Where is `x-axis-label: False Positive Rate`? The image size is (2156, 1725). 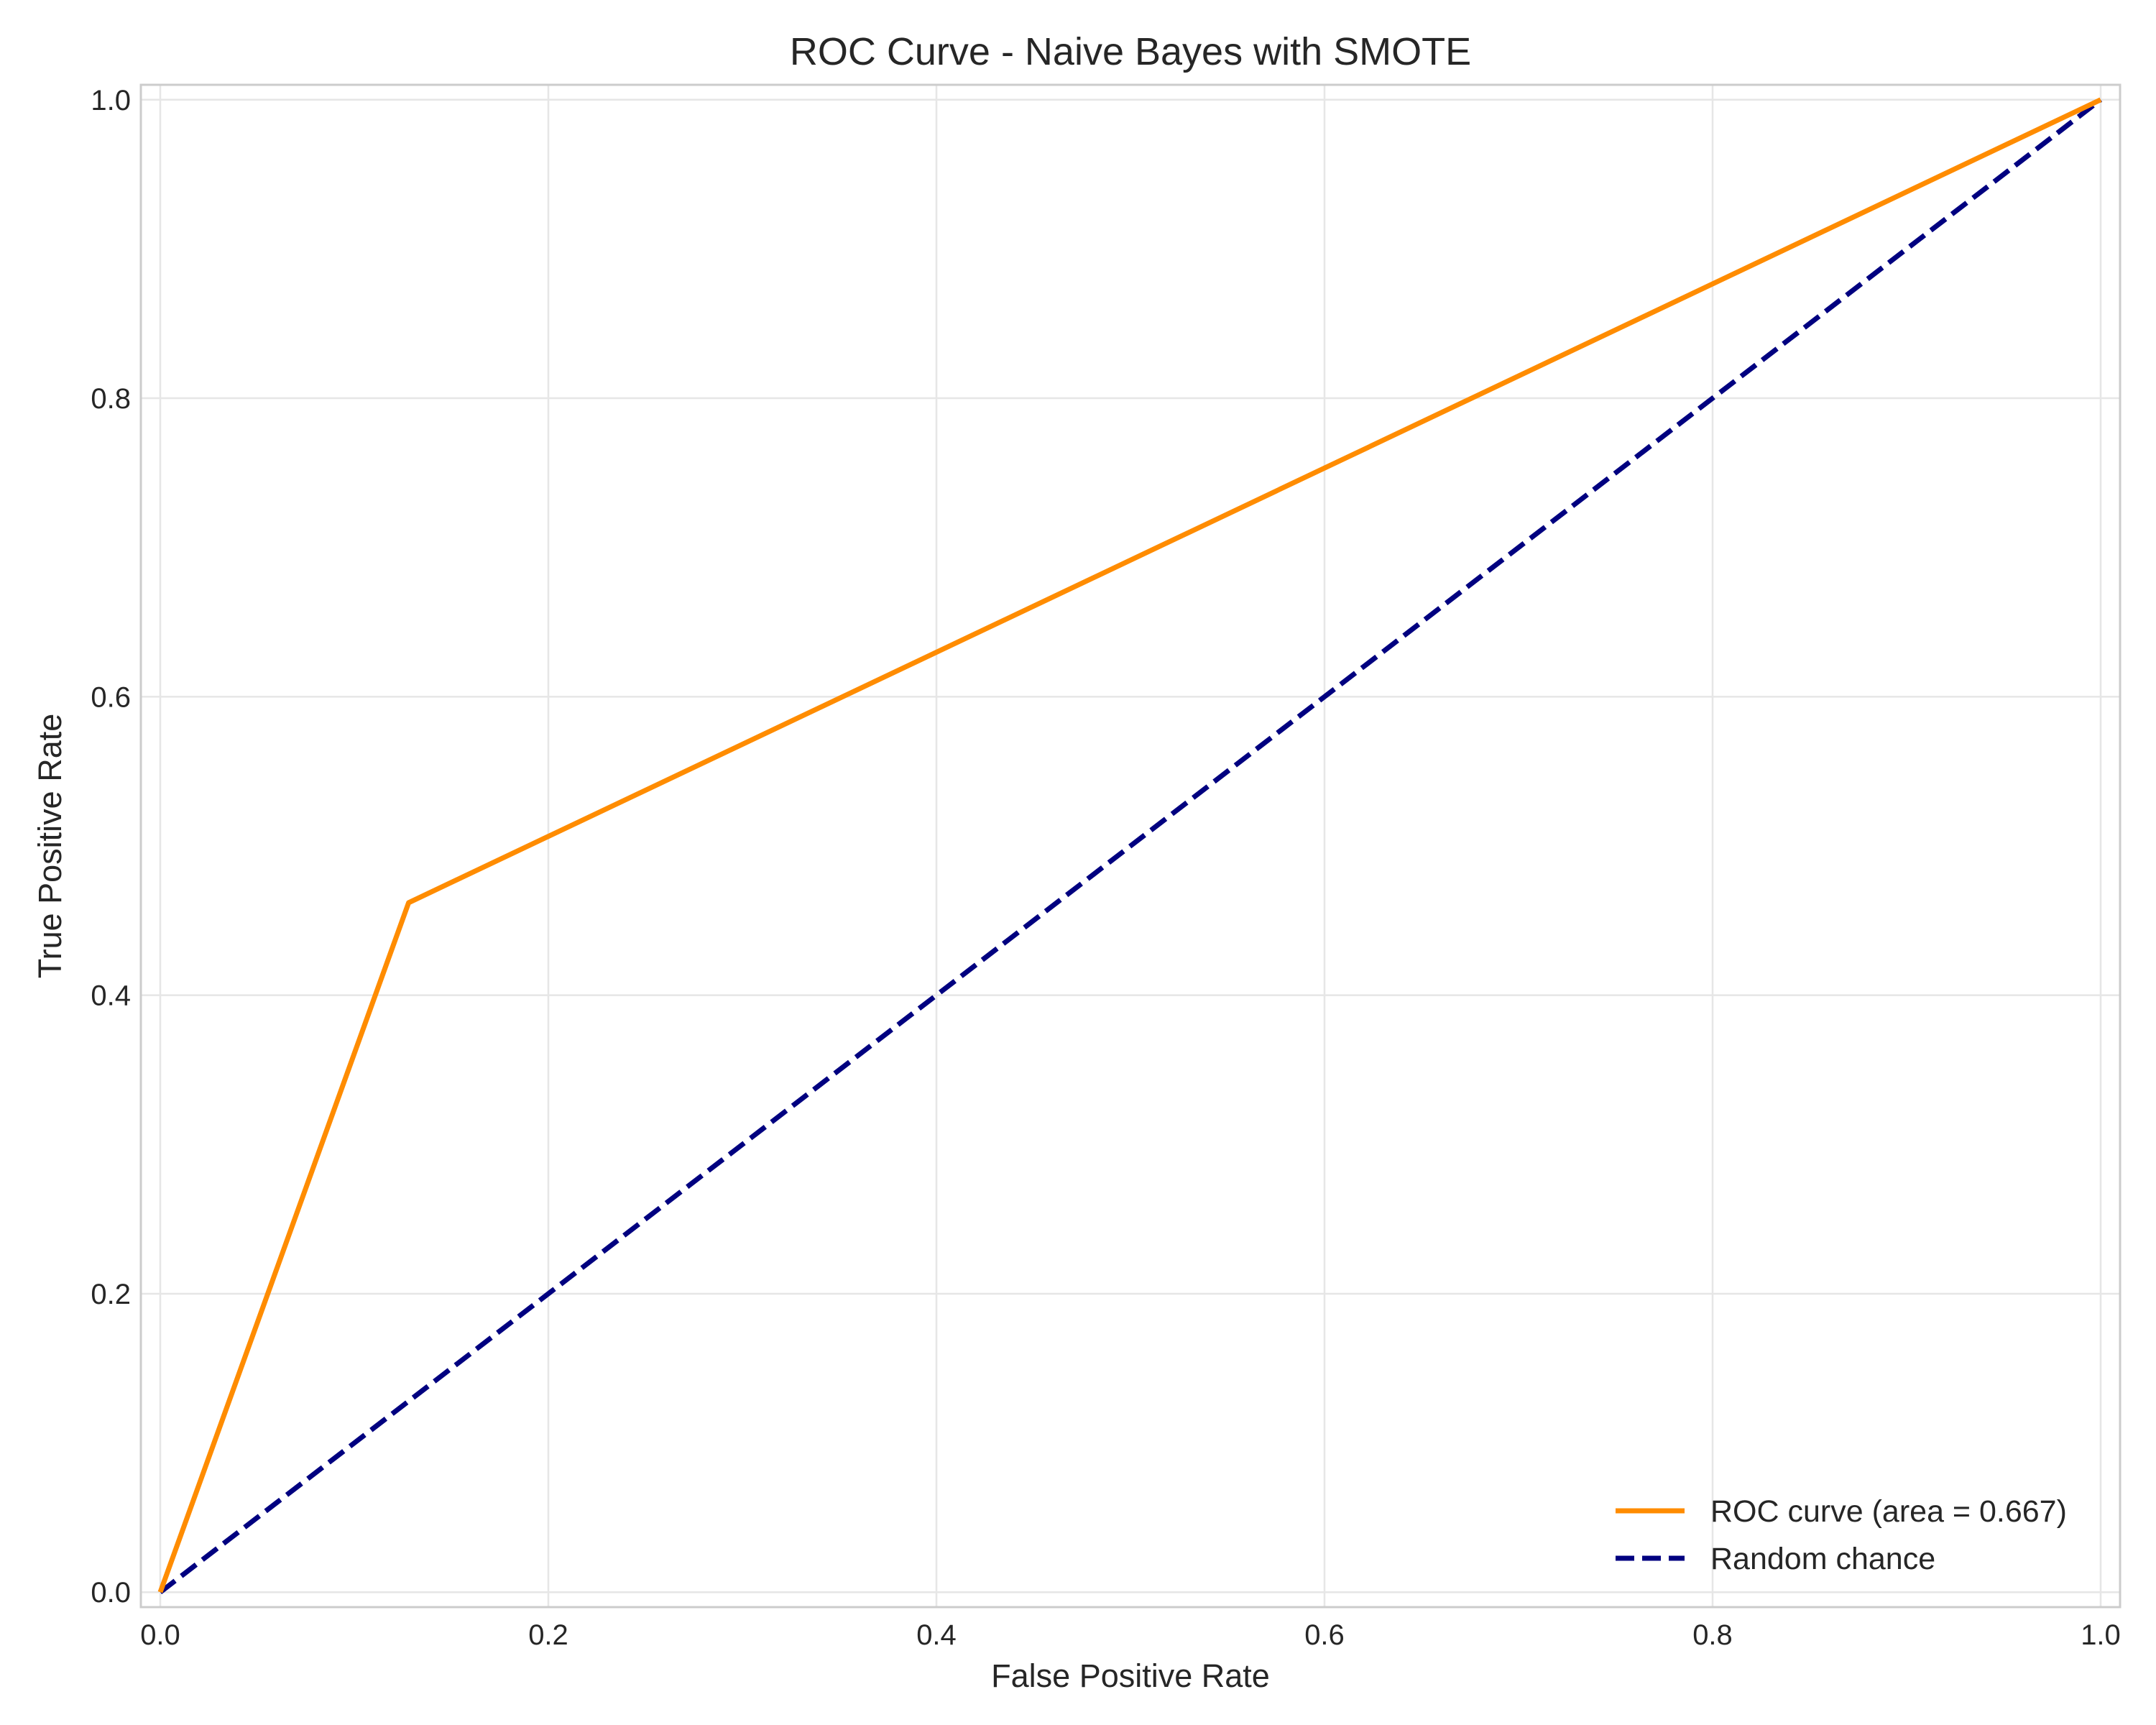
x-axis-label: False Positive Rate is located at coordinates (1130, 1675).